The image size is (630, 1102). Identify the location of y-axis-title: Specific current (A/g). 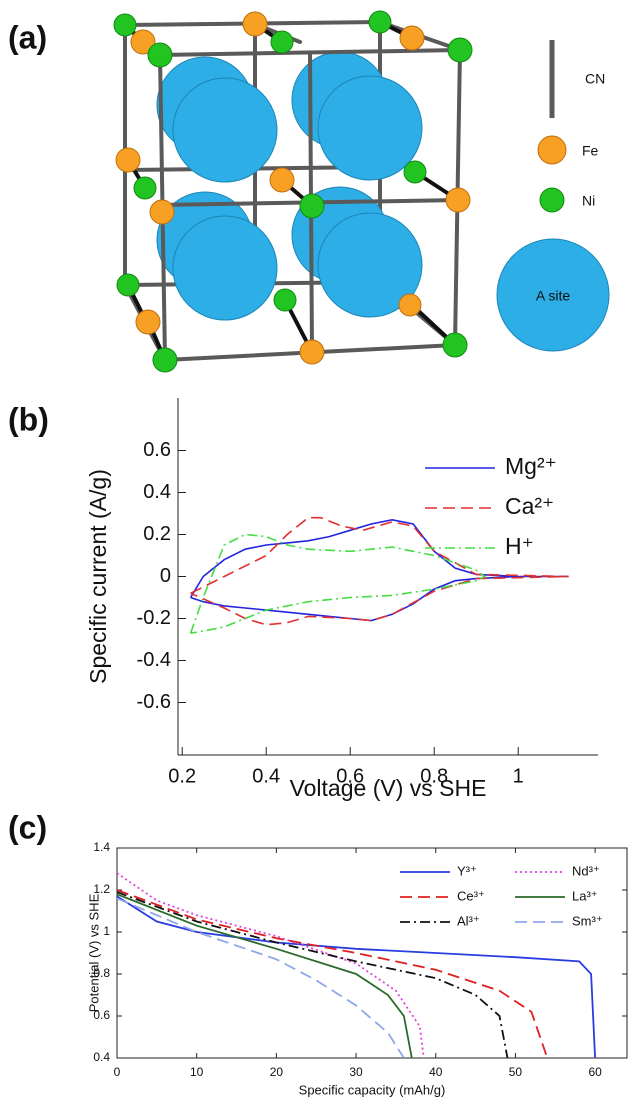
(98, 576).